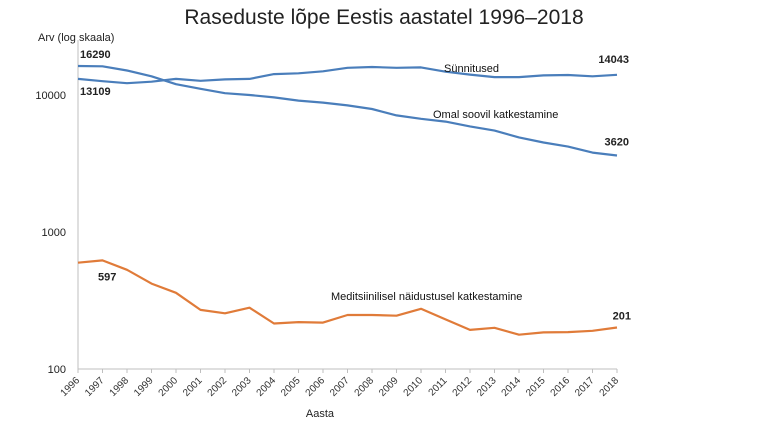 The image size is (768, 432). What do you see at coordinates (471, 69) in the screenshot?
I see `series-label: Sünnitused` at bounding box center [471, 69].